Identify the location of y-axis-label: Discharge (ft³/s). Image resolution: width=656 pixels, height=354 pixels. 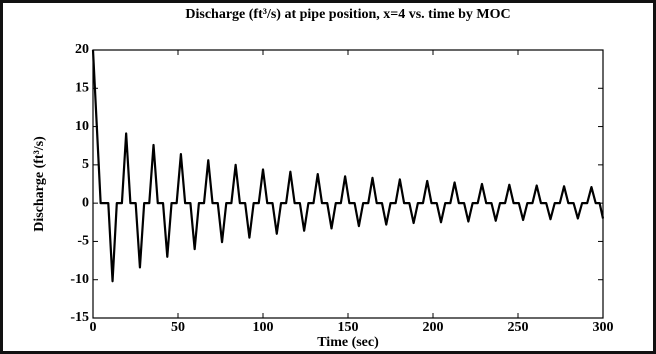
(39, 184).